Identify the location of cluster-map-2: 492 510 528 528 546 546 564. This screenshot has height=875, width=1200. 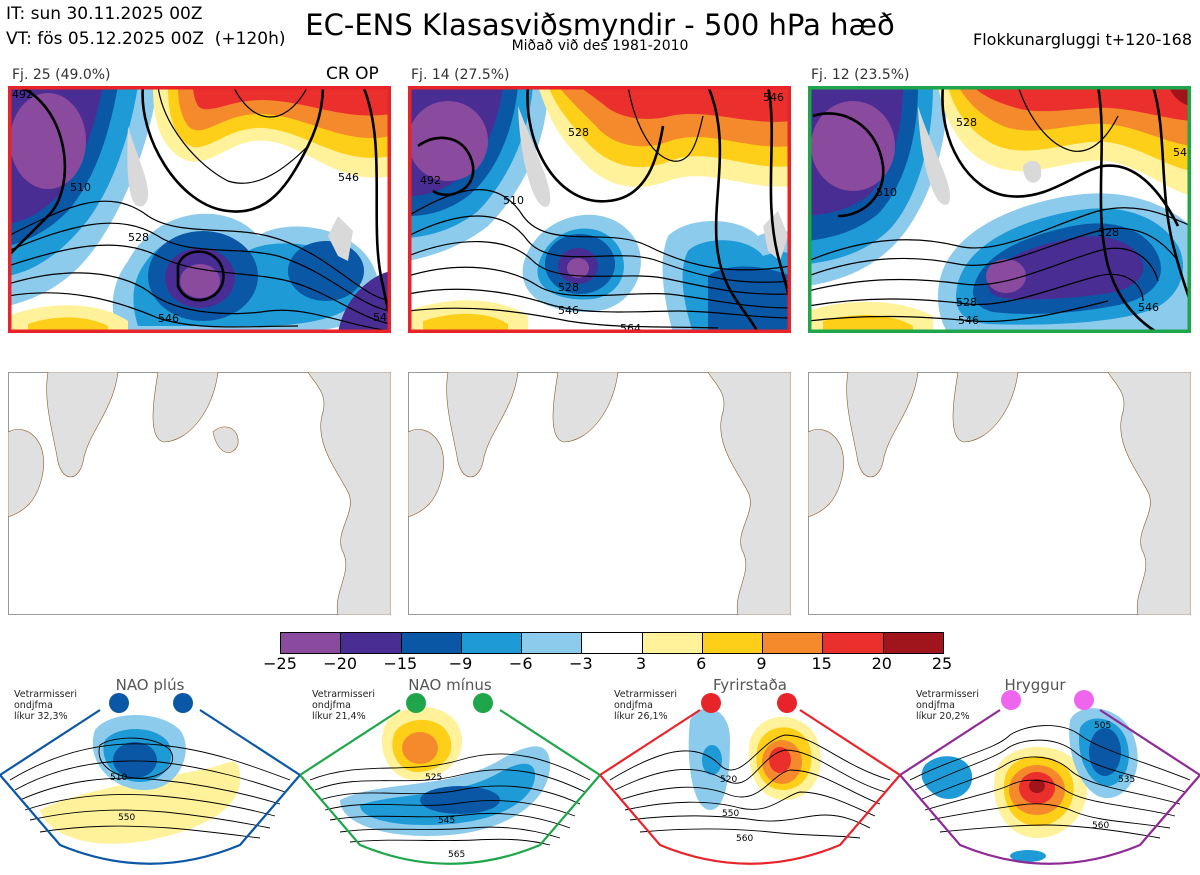
(599, 209).